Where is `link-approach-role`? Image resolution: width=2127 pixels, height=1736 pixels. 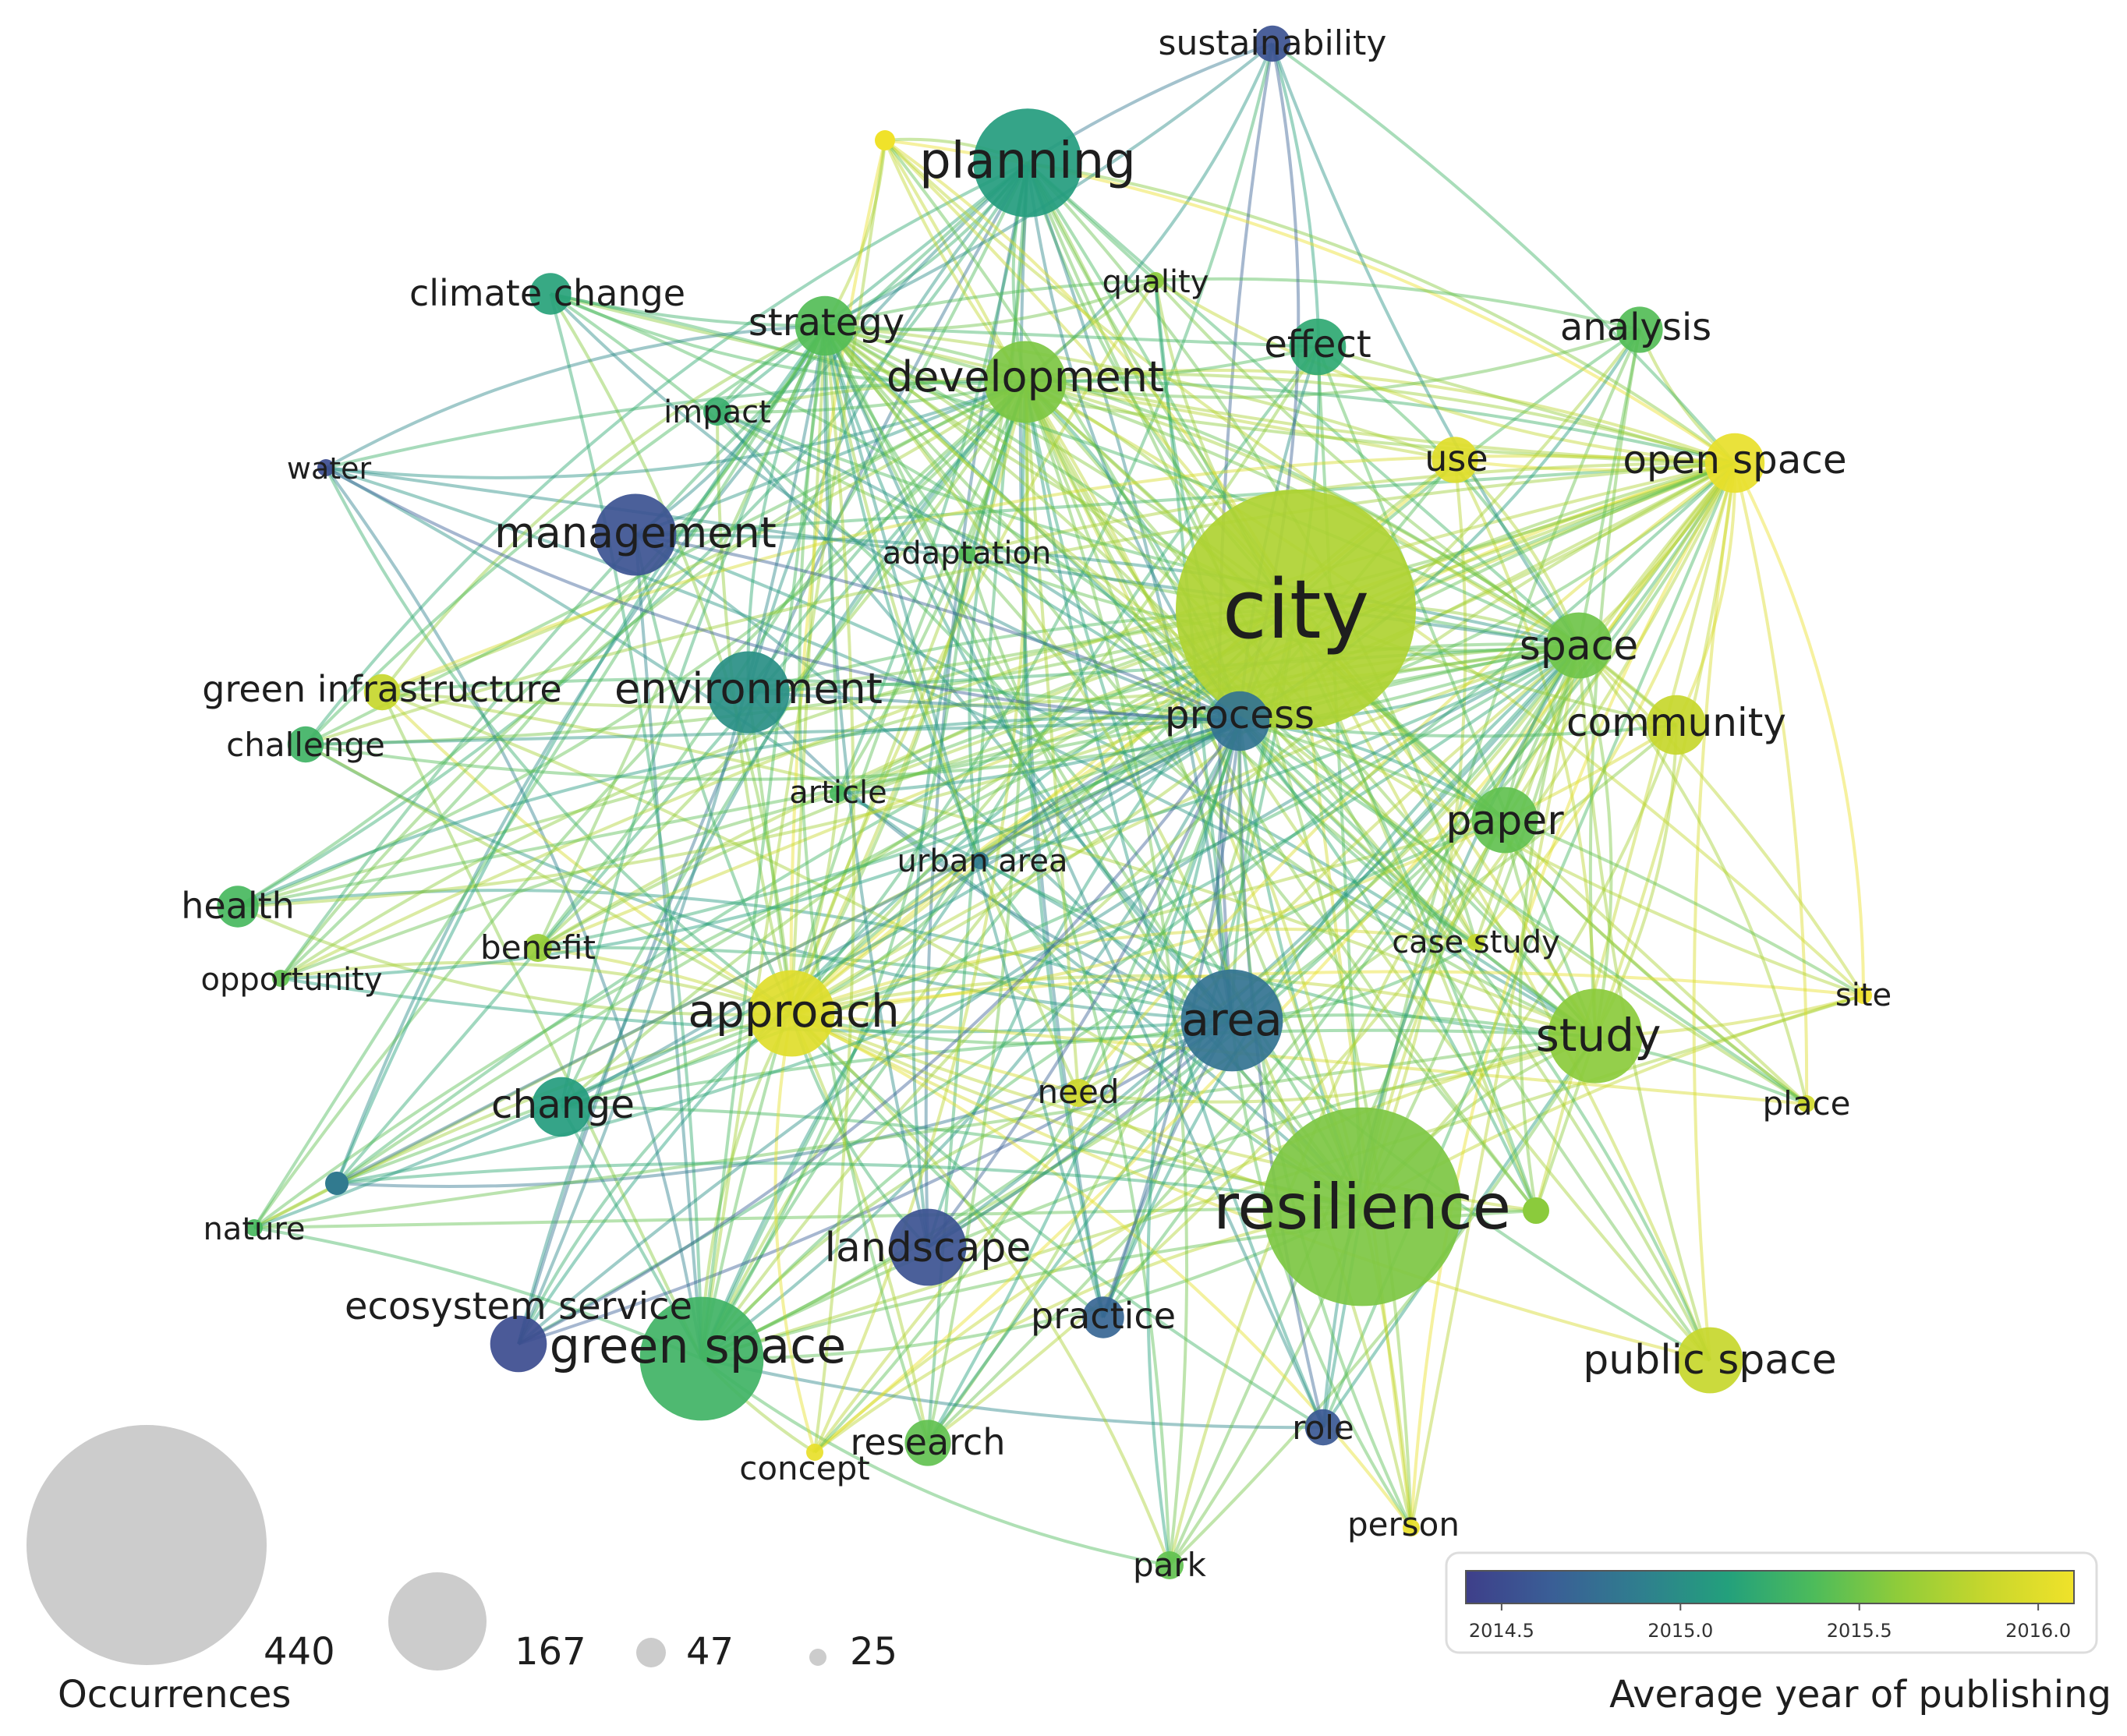 link-approach-role is located at coordinates (1057, 1220).